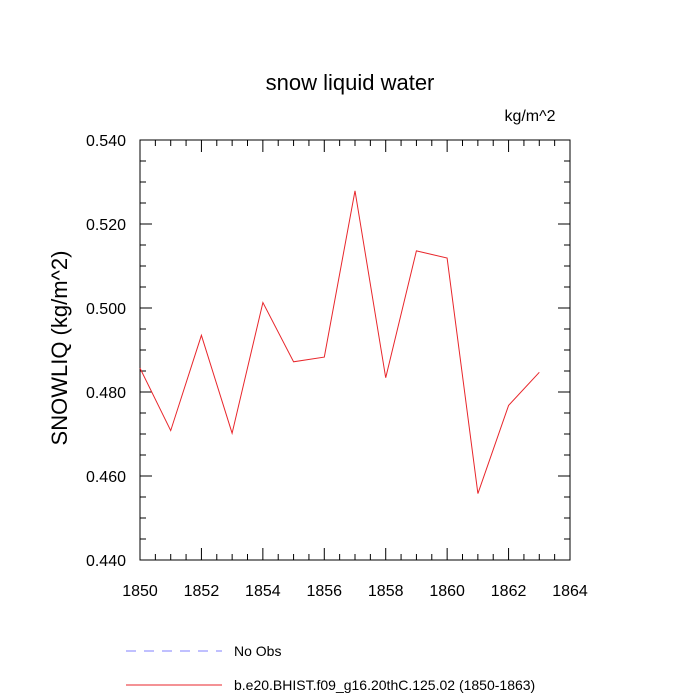 The image size is (700, 700). I want to click on y-tick-label: 0.440, so click(106, 561).